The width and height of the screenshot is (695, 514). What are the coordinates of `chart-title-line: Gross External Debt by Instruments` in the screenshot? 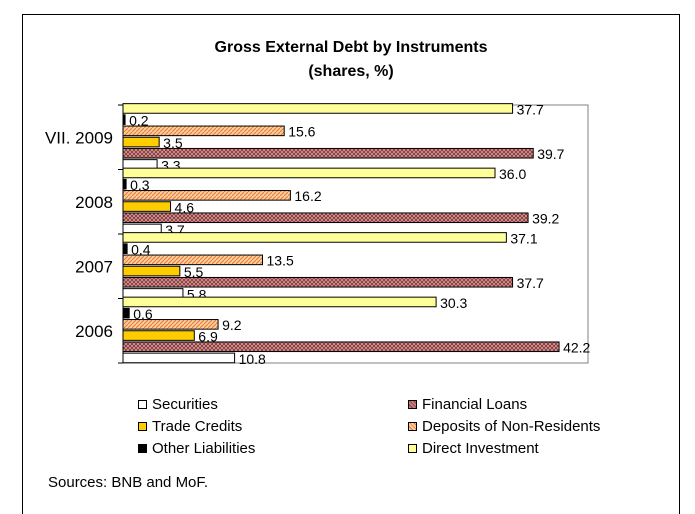 It's located at (351, 47).